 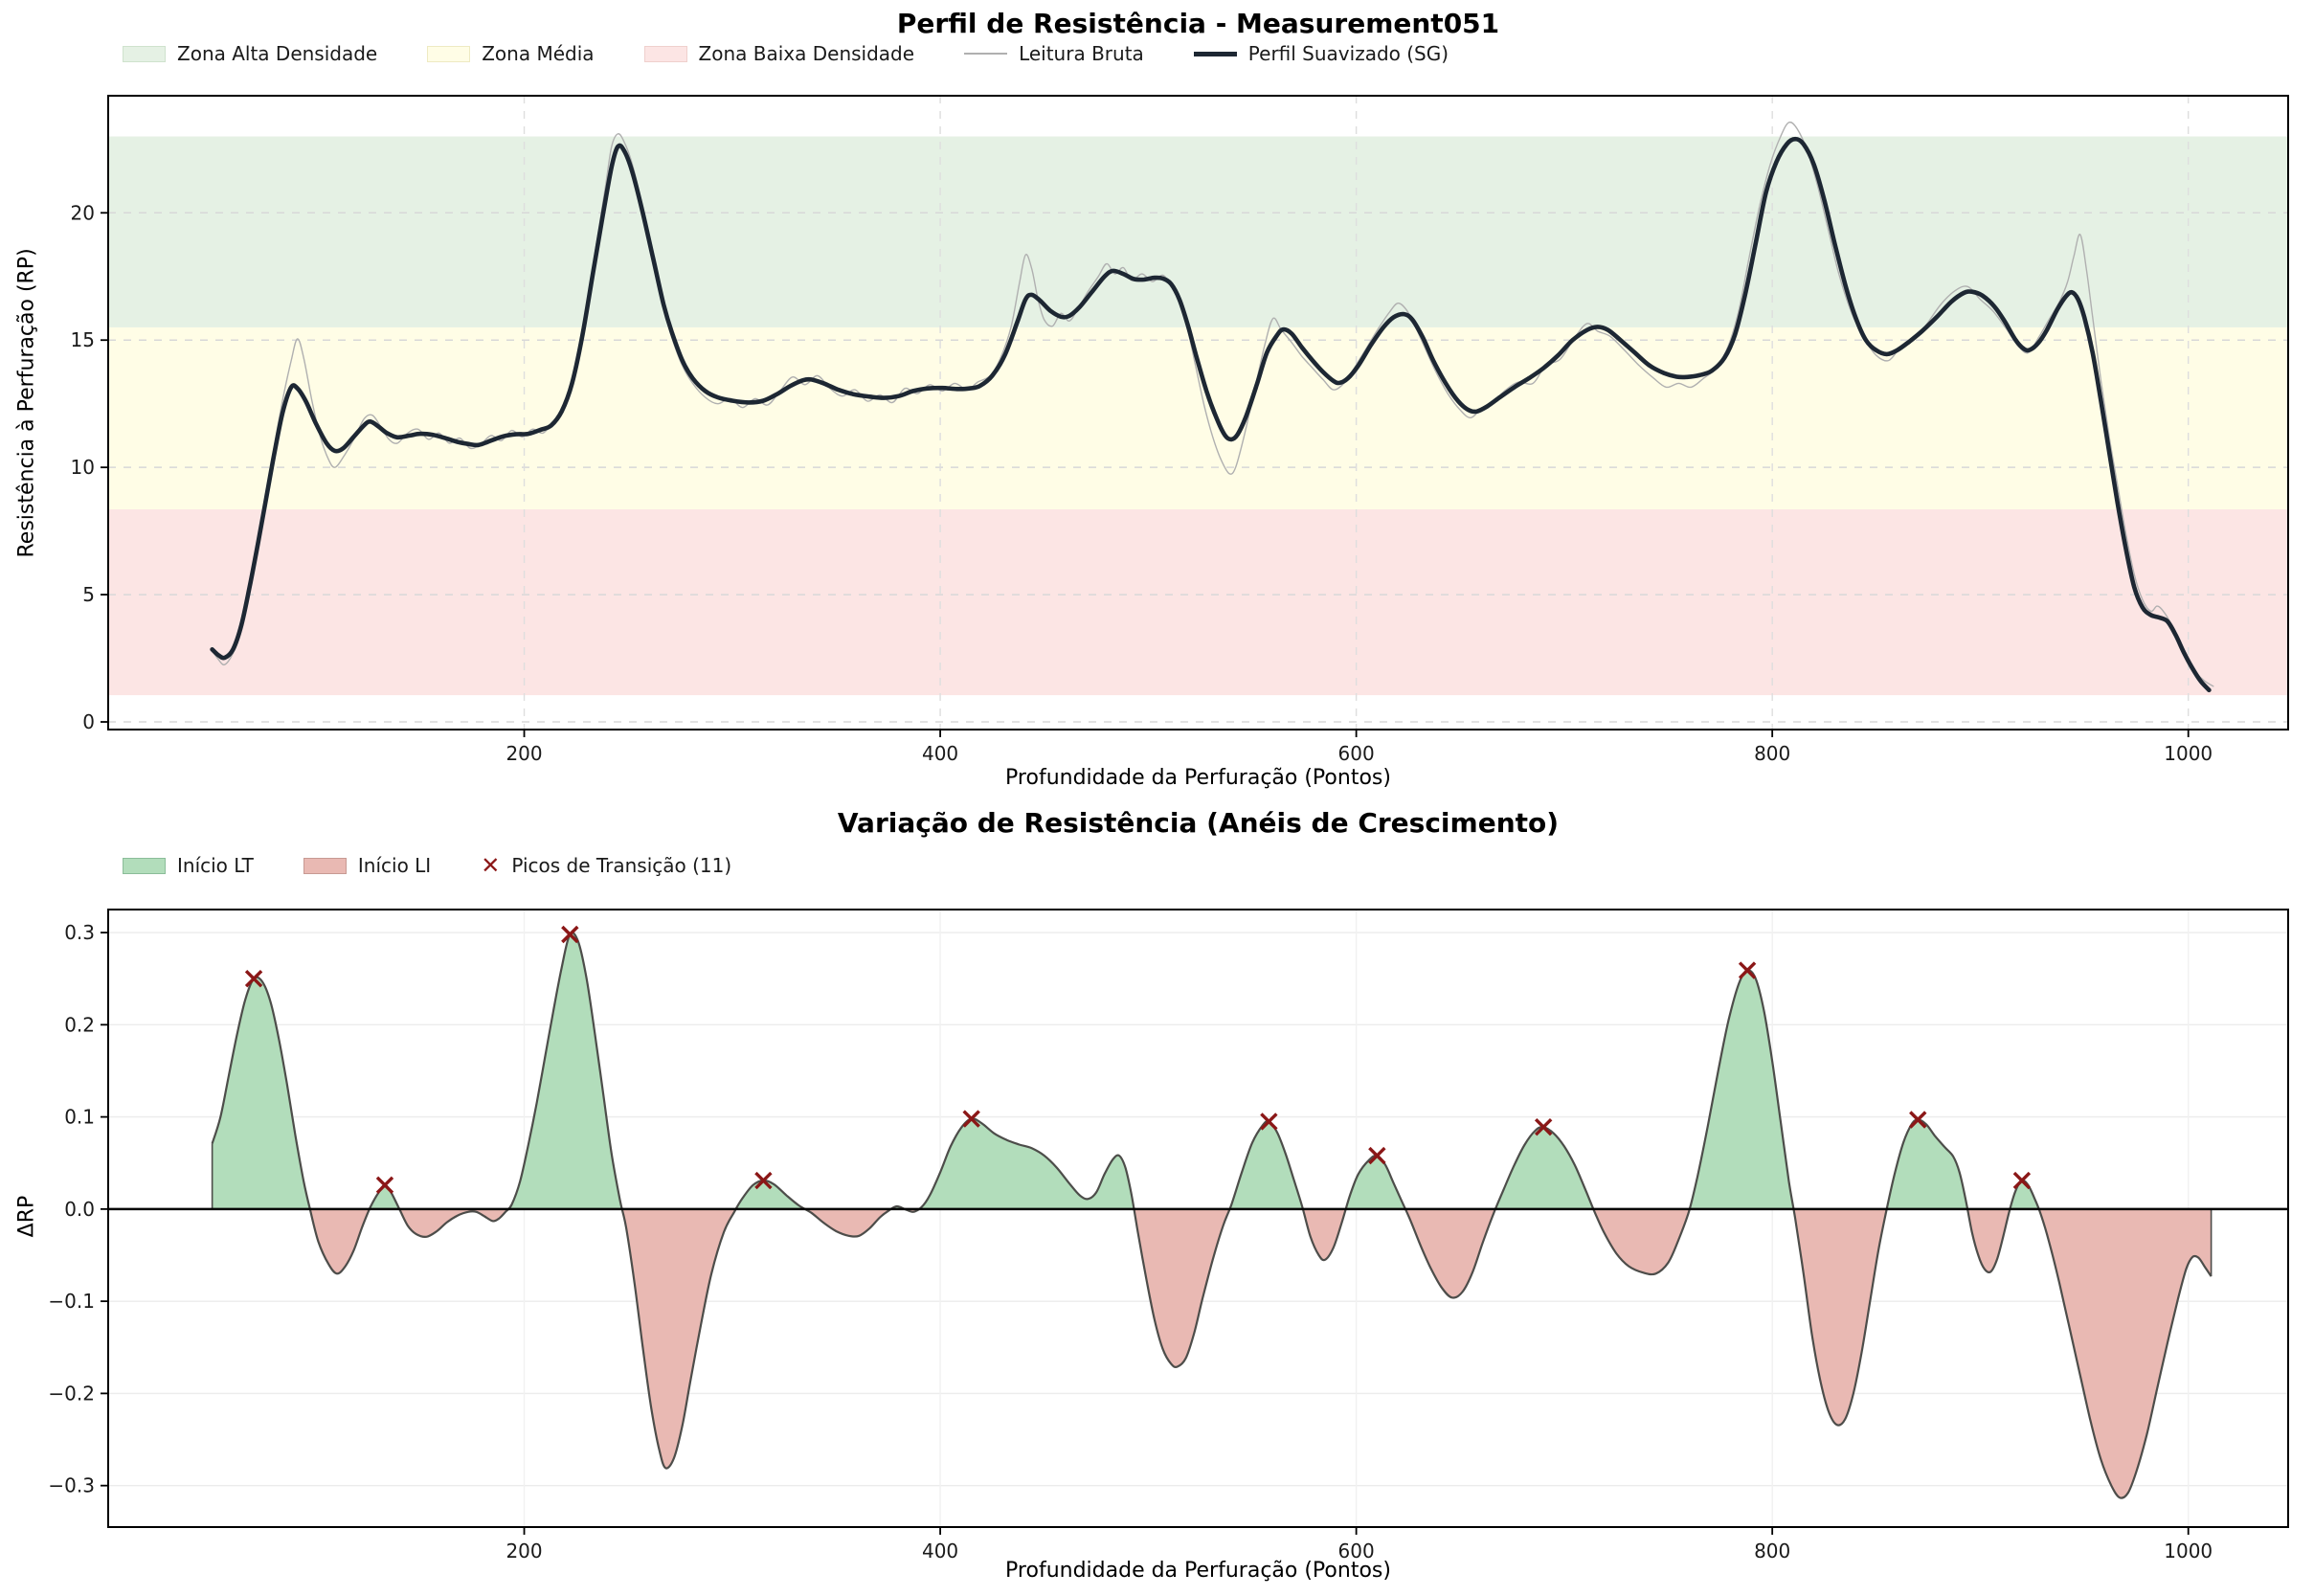 I want to click on y-tick-label: −0.3, so click(x=71, y=1485).